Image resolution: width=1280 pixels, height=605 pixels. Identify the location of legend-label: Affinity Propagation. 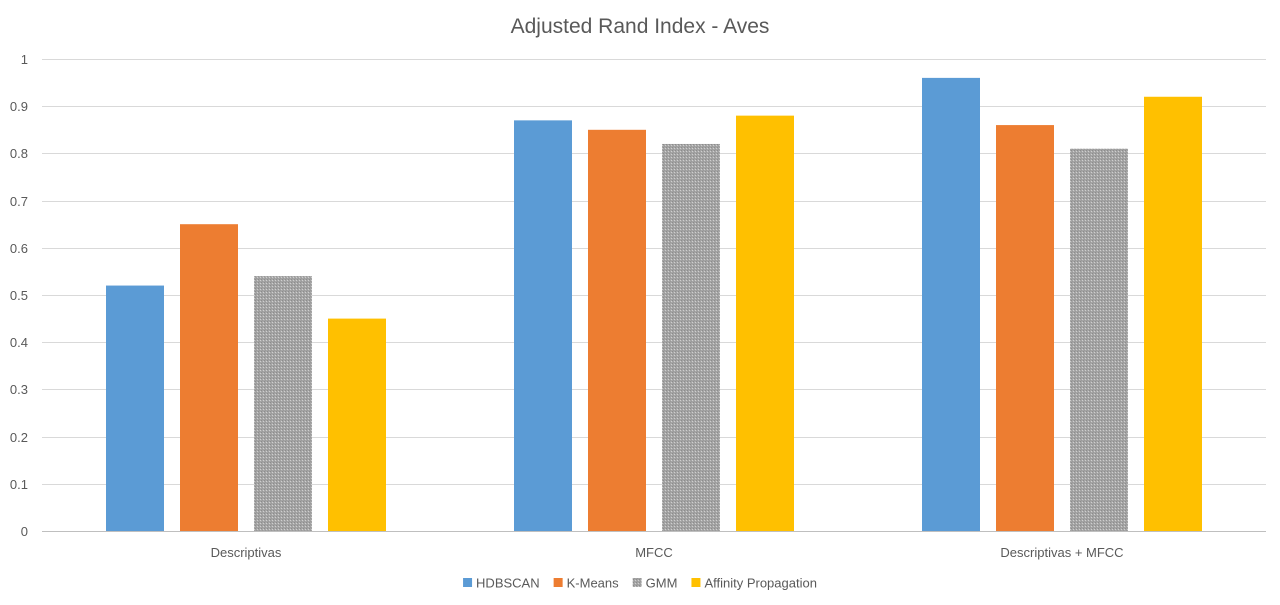
(760, 583).